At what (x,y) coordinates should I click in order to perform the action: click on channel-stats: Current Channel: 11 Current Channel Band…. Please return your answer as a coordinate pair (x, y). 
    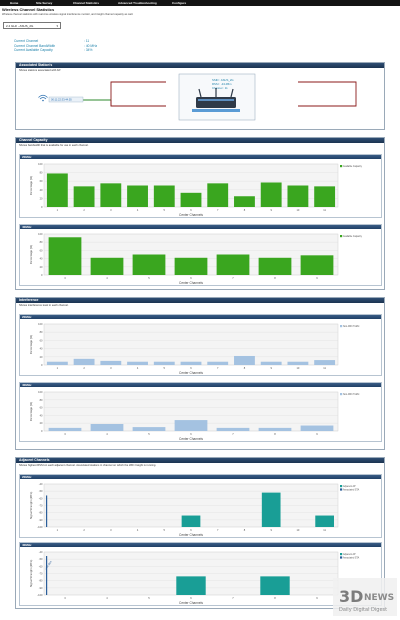
    Looking at the image, I should click on (56, 46).